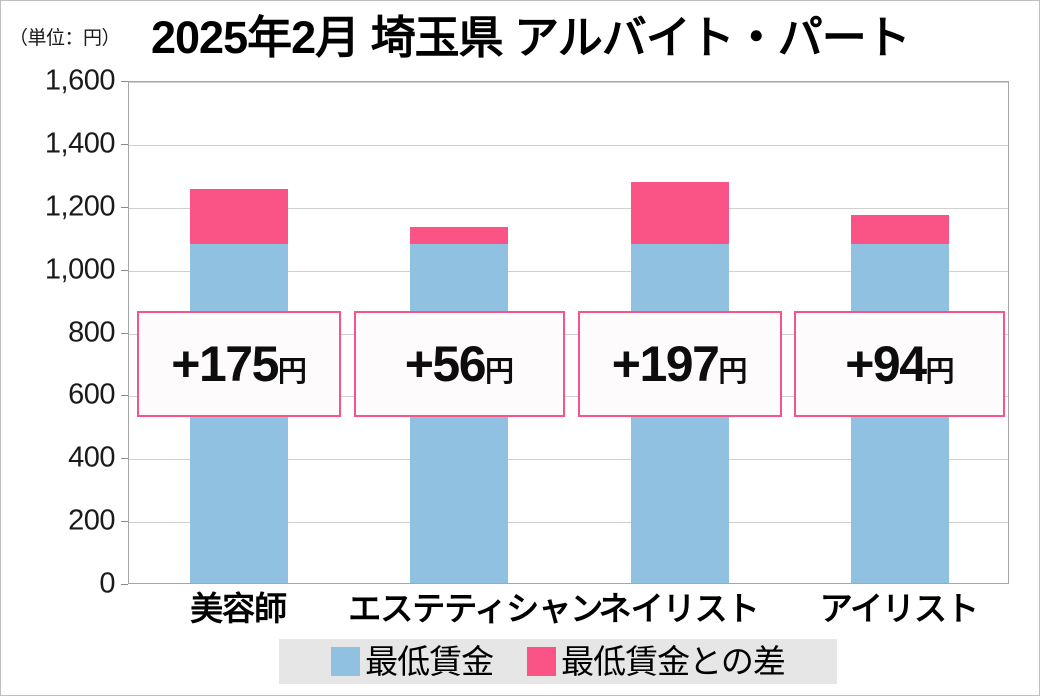 The height and width of the screenshot is (696, 1040). I want to click on y-axis-tick-label: 1,400, so click(80, 143).